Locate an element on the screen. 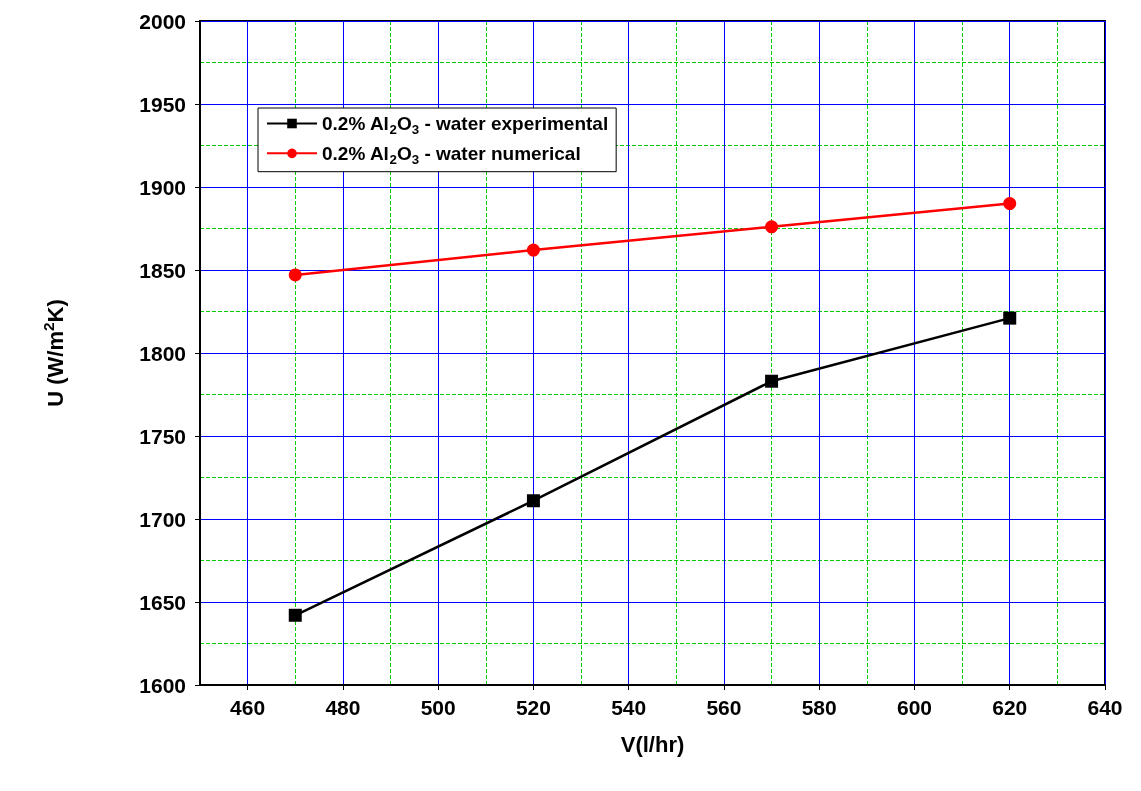 Image resolution: width=1141 pixels, height=791 pixels. x-tick-label: 480 is located at coordinates (343, 707).